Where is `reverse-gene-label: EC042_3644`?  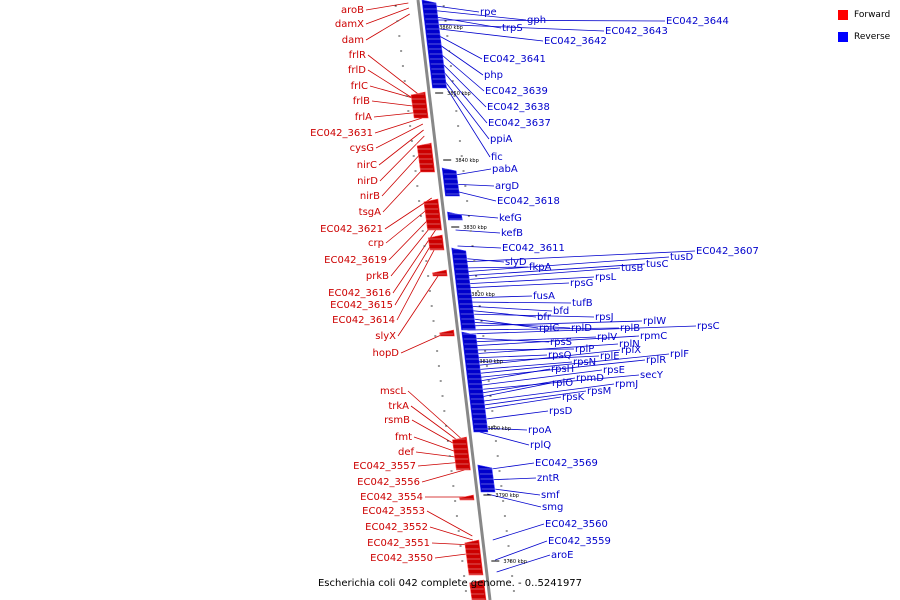 reverse-gene-label: EC042_3644 is located at coordinates (697, 21).